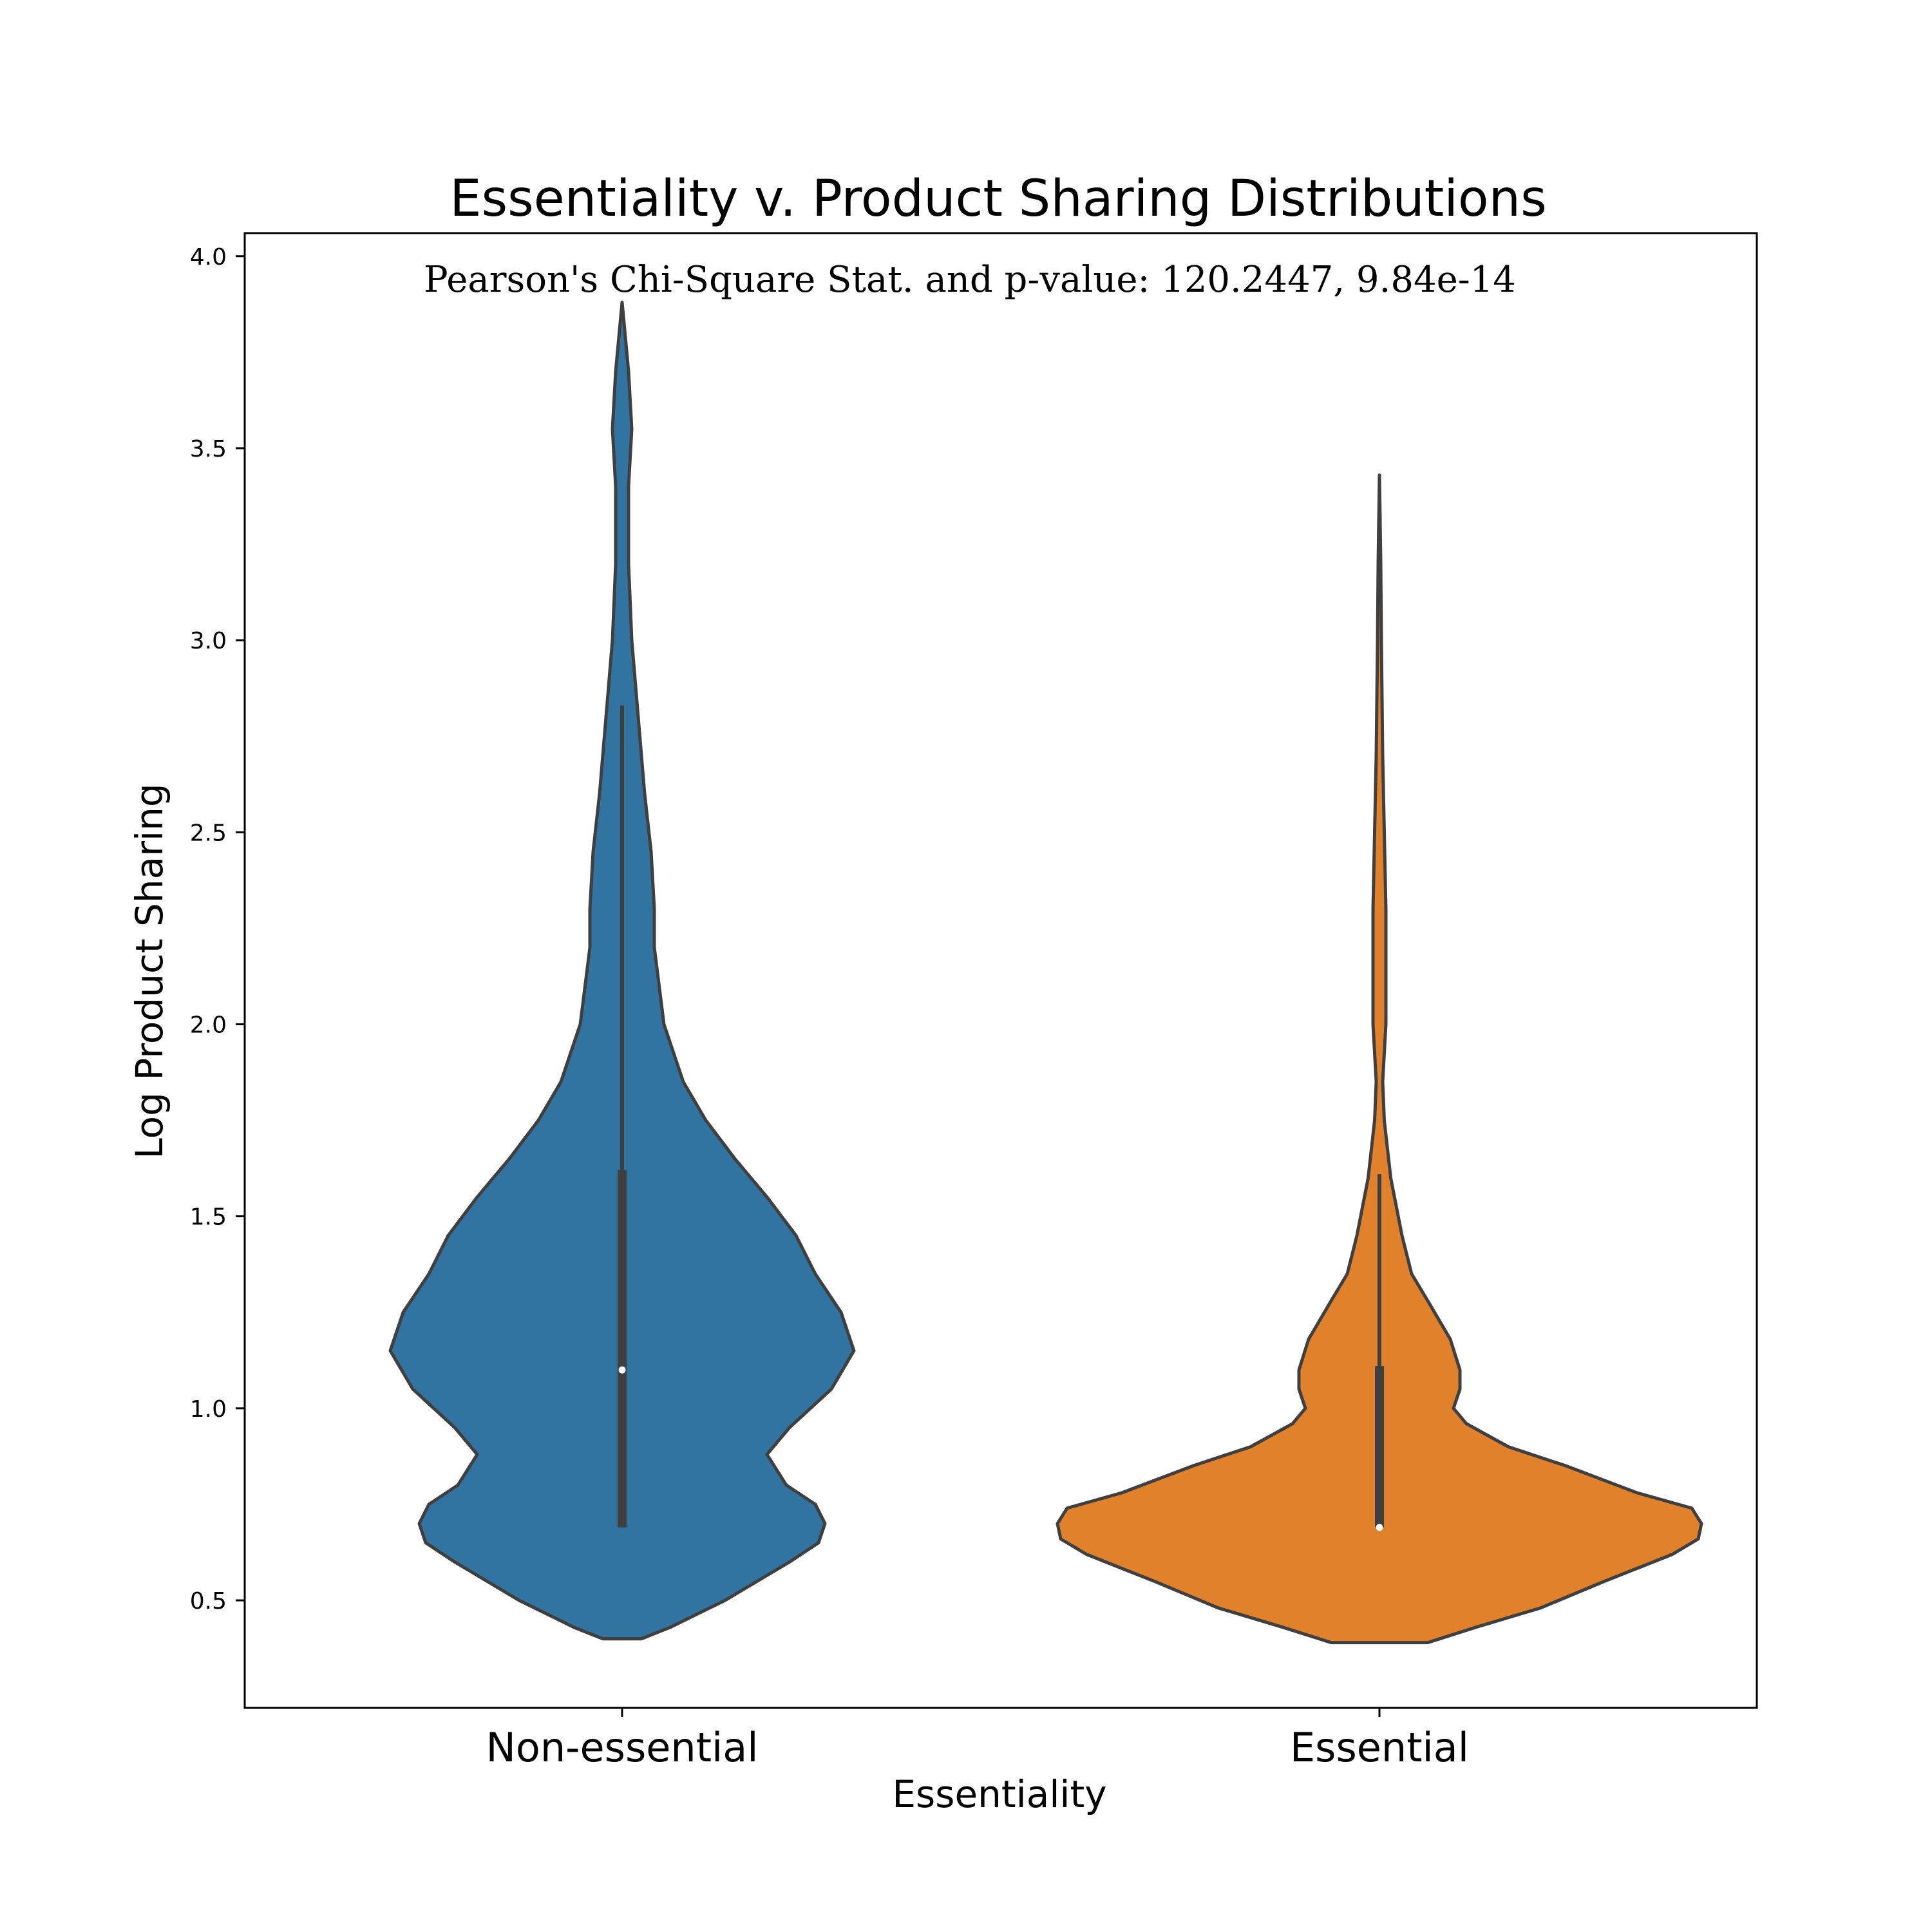  What do you see at coordinates (208, 641) in the screenshot?
I see `y-tick-label: 3.0` at bounding box center [208, 641].